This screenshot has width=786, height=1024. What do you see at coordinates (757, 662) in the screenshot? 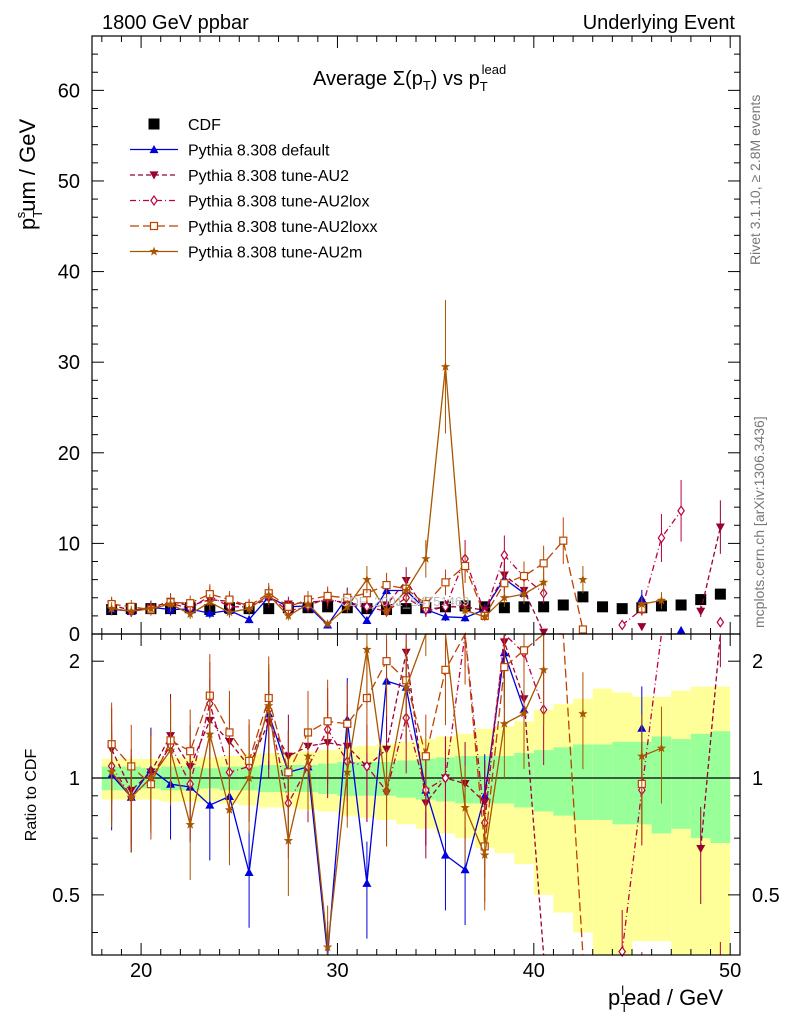
I see `ratio-y-tick-label-right: 2` at bounding box center [757, 662].